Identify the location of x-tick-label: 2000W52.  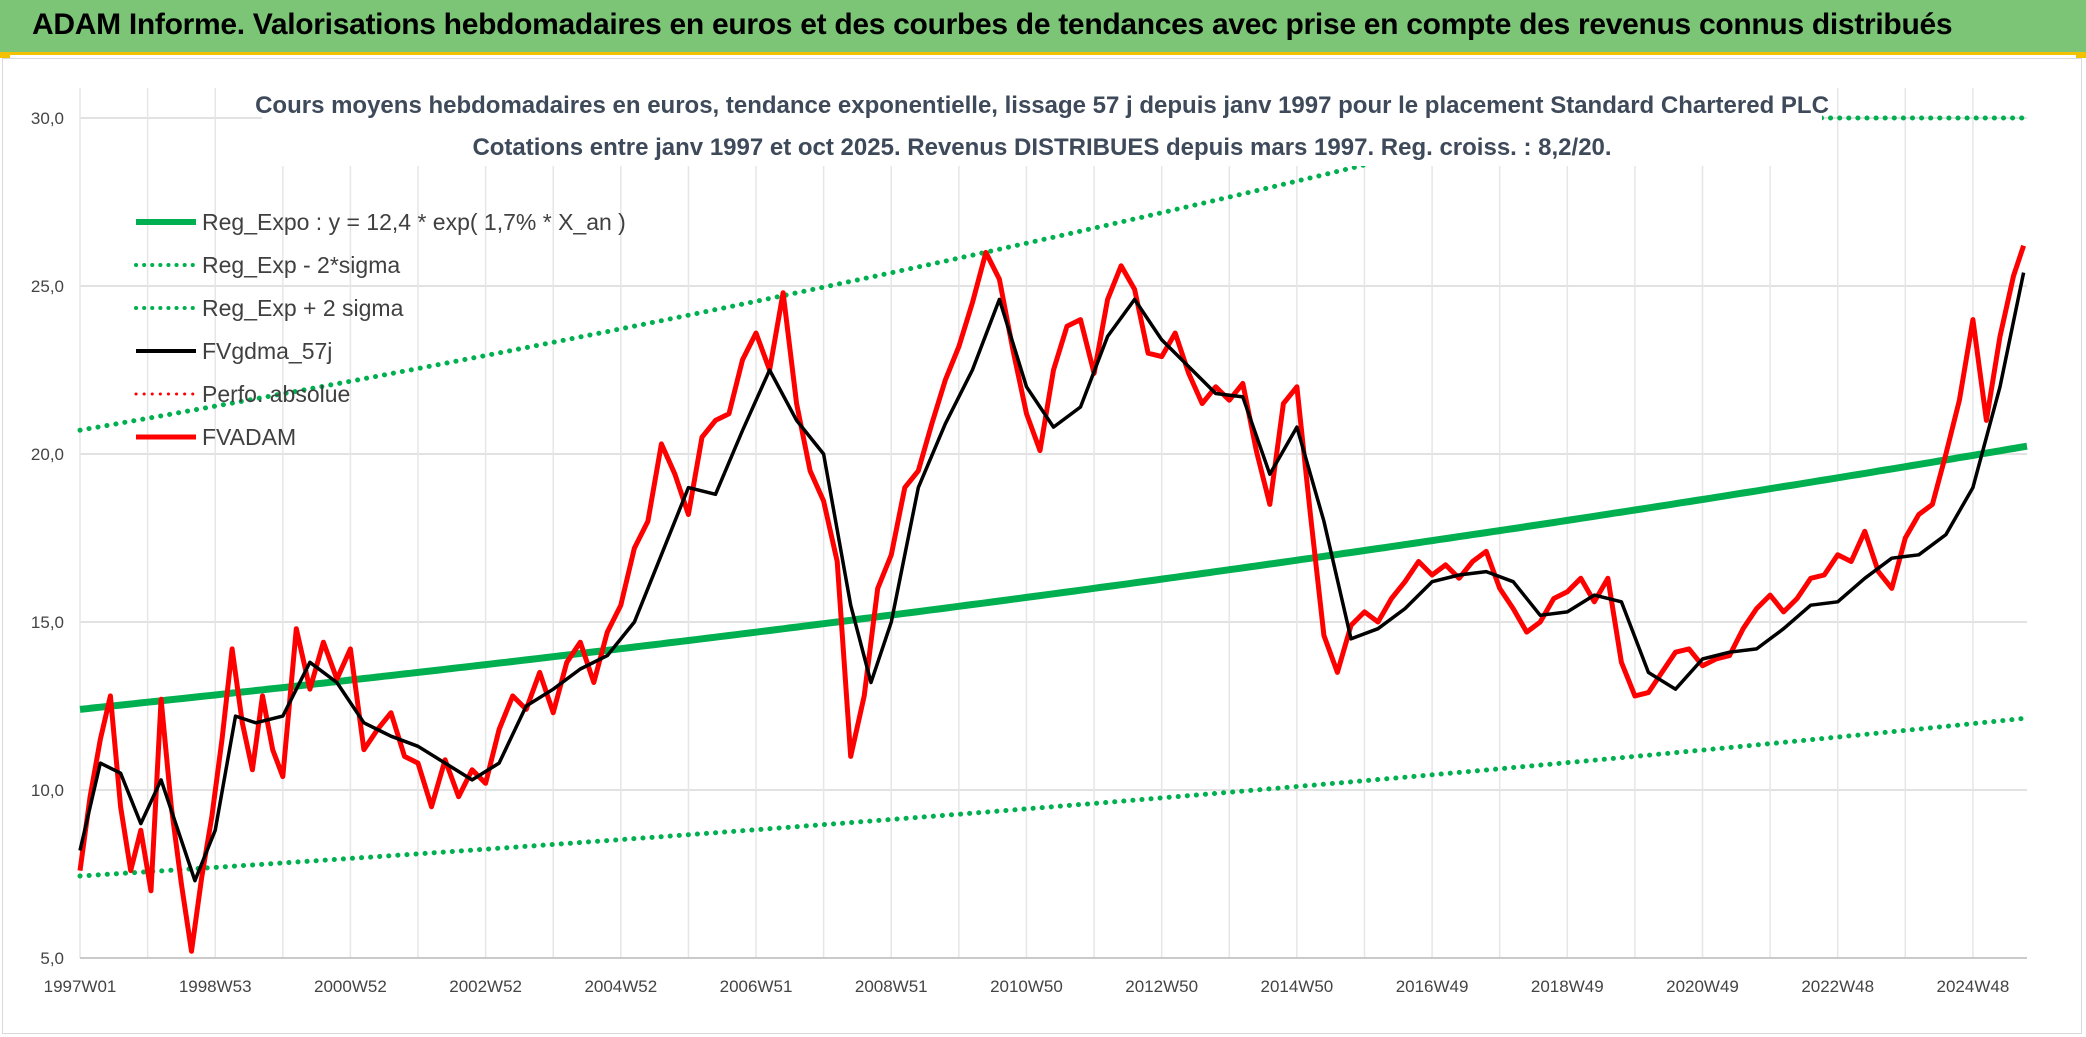
(350, 986).